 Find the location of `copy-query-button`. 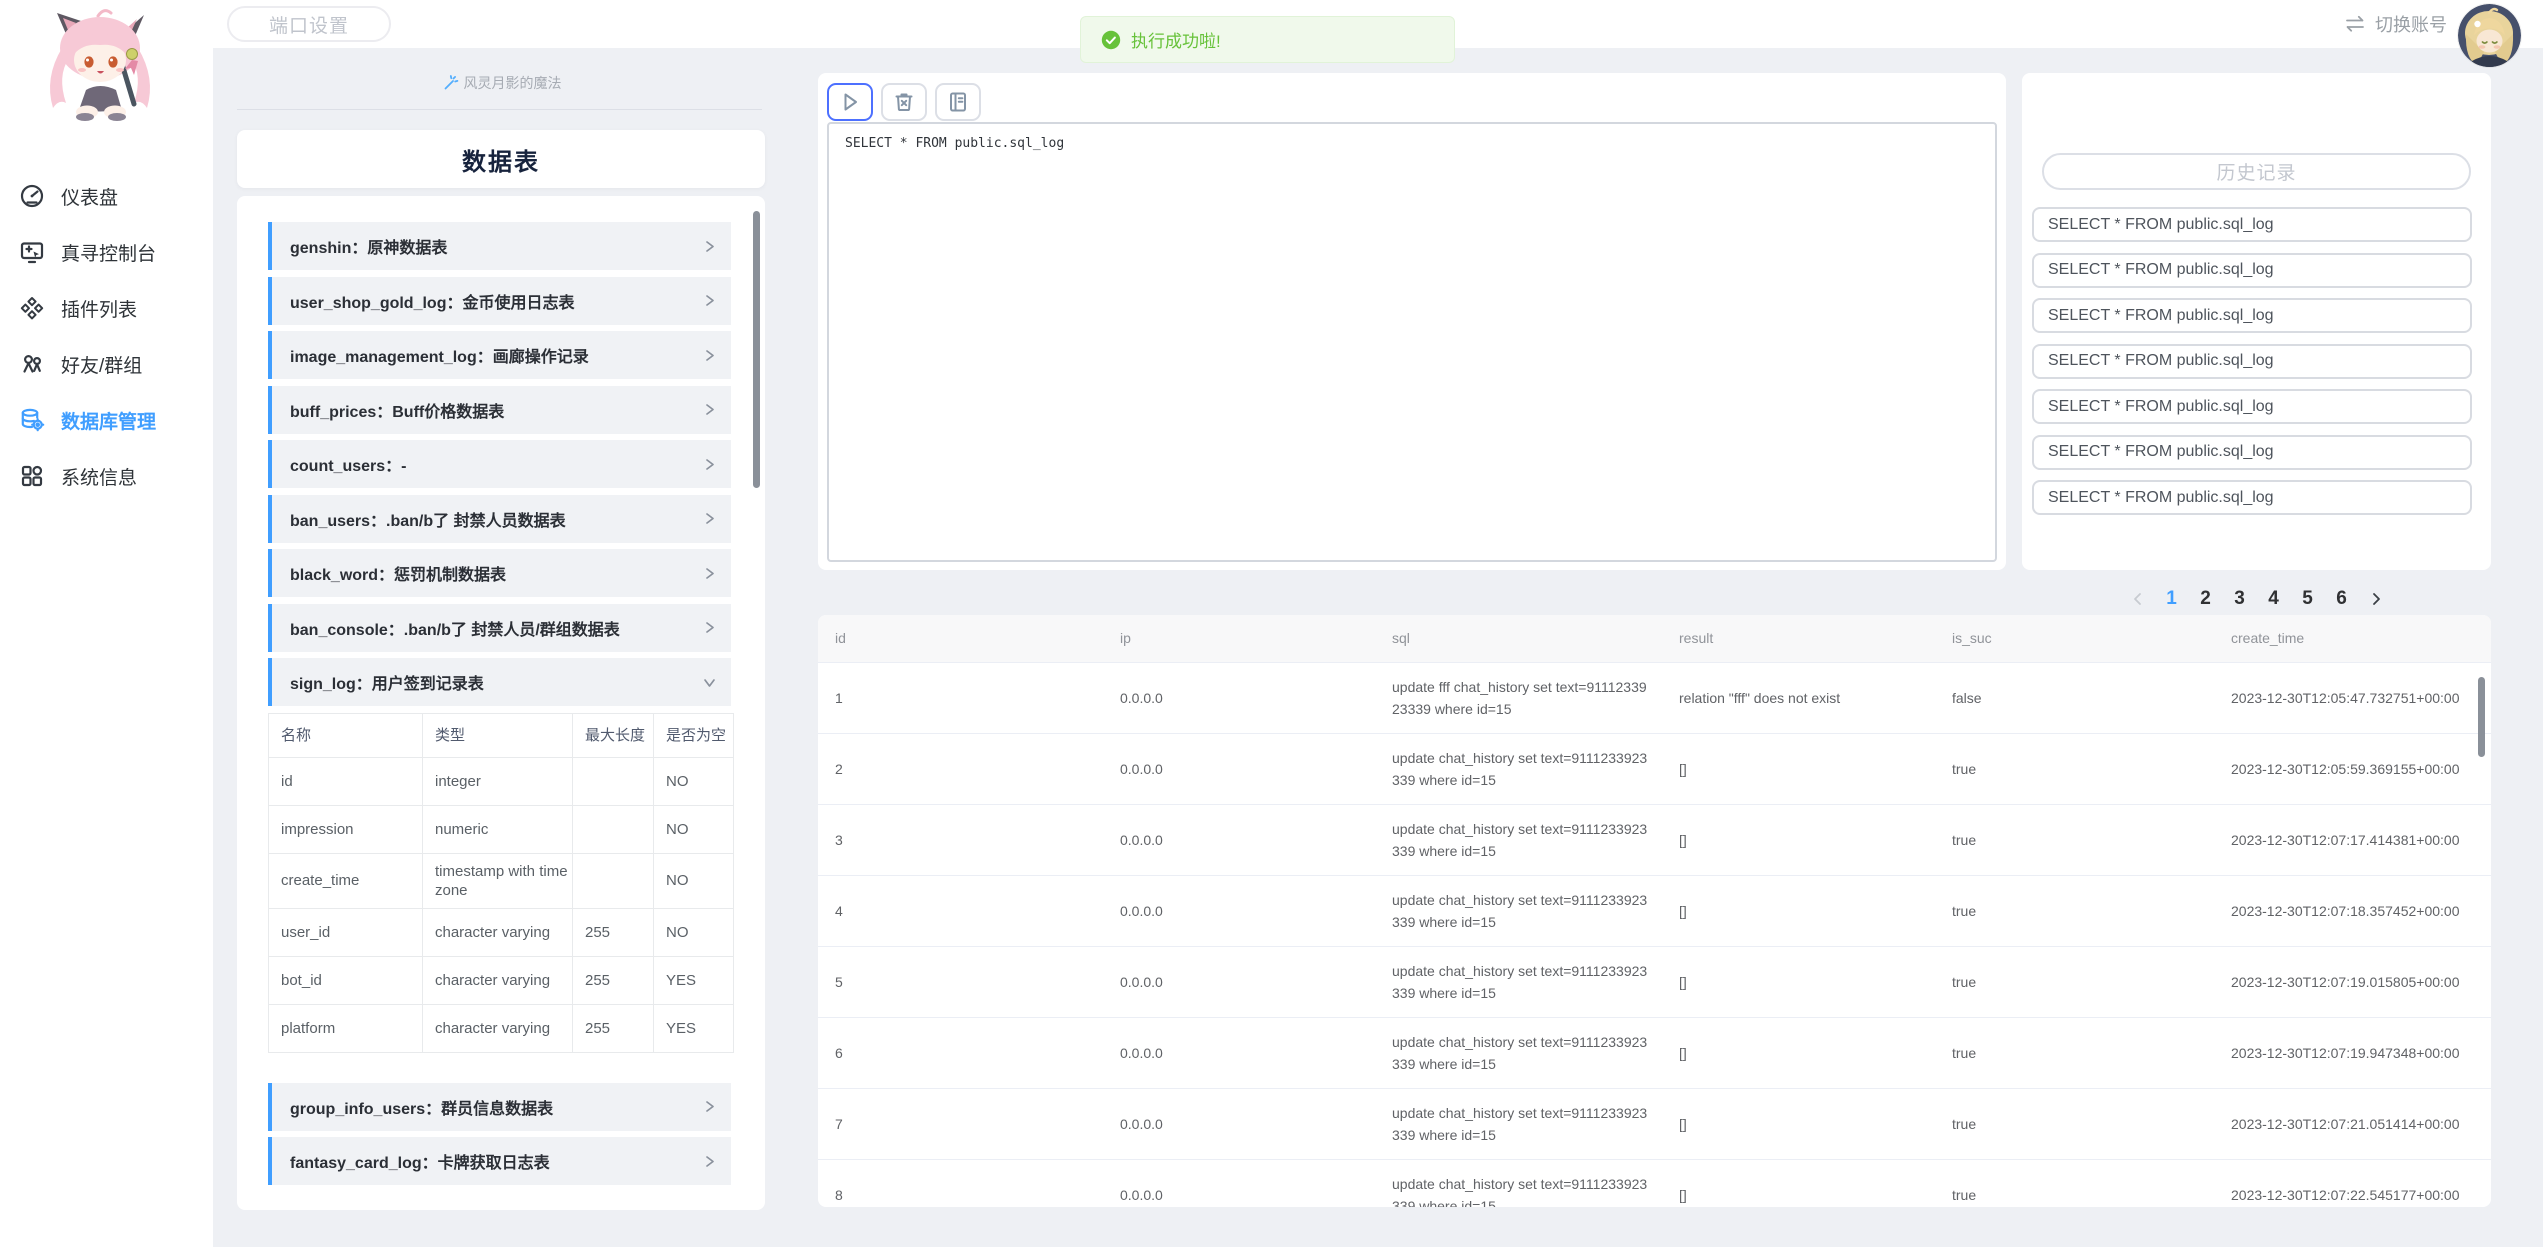

copy-query-button is located at coordinates (958, 102).